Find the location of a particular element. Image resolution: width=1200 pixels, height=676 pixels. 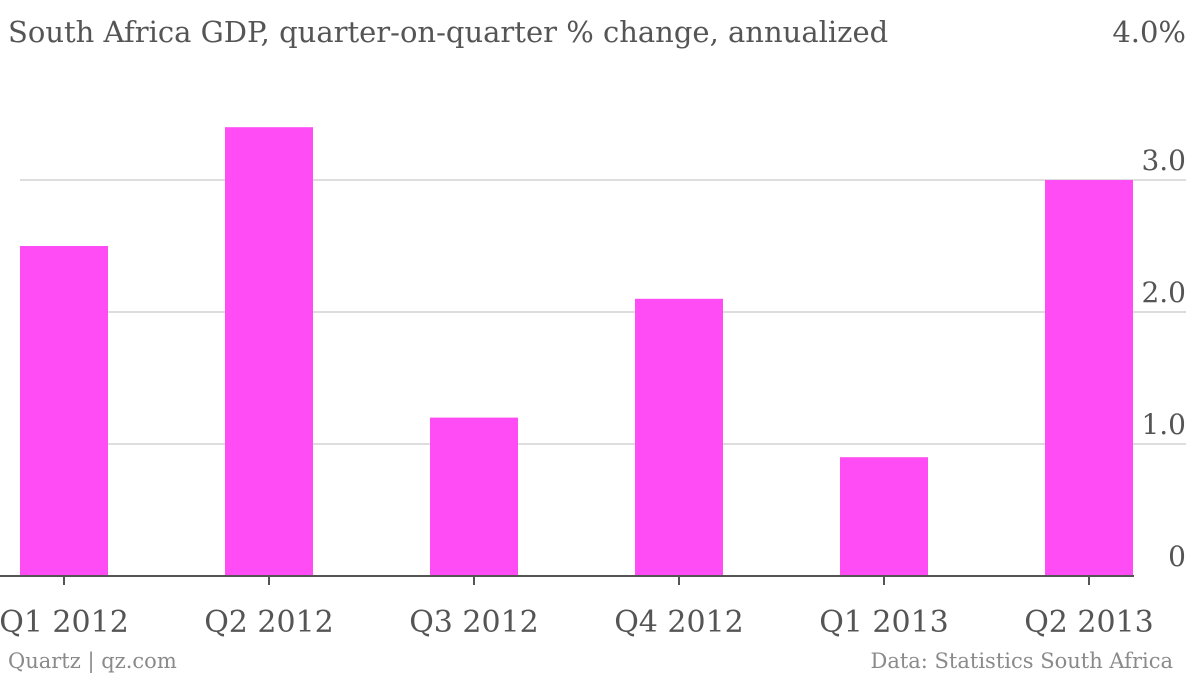

x-tick-label: Q1 2012 is located at coordinates (64, 622).